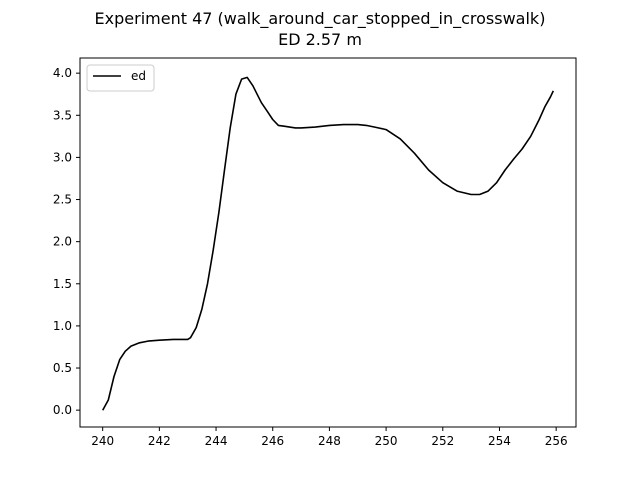 The image size is (640, 480). Describe the element at coordinates (386, 441) in the screenshot. I see `x-tick-label: 250` at that location.